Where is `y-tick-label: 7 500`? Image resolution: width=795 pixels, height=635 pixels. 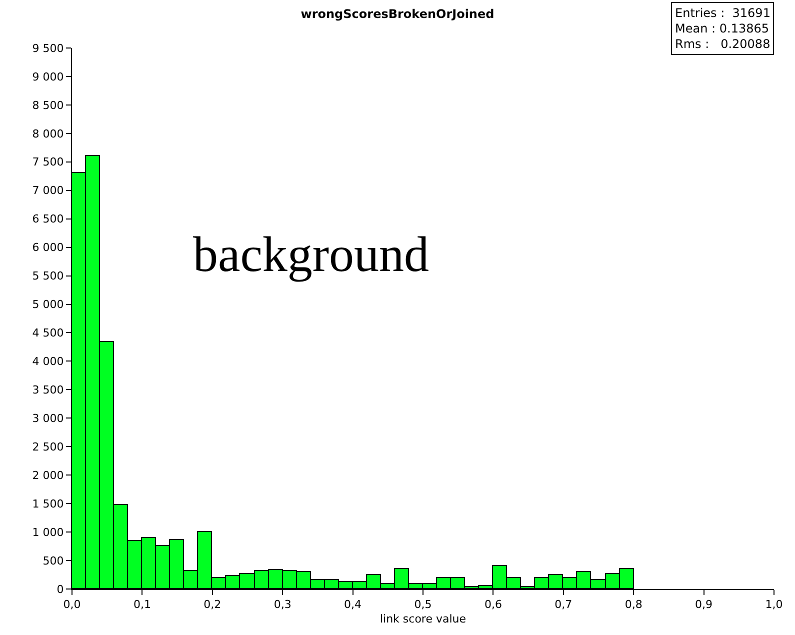
y-tick-label: 7 500 is located at coordinates (48, 162).